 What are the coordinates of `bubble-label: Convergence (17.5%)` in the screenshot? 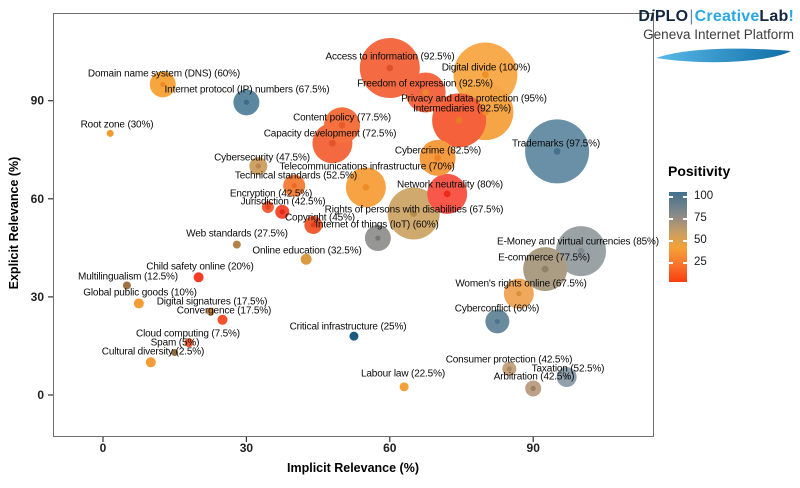 It's located at (224, 311).